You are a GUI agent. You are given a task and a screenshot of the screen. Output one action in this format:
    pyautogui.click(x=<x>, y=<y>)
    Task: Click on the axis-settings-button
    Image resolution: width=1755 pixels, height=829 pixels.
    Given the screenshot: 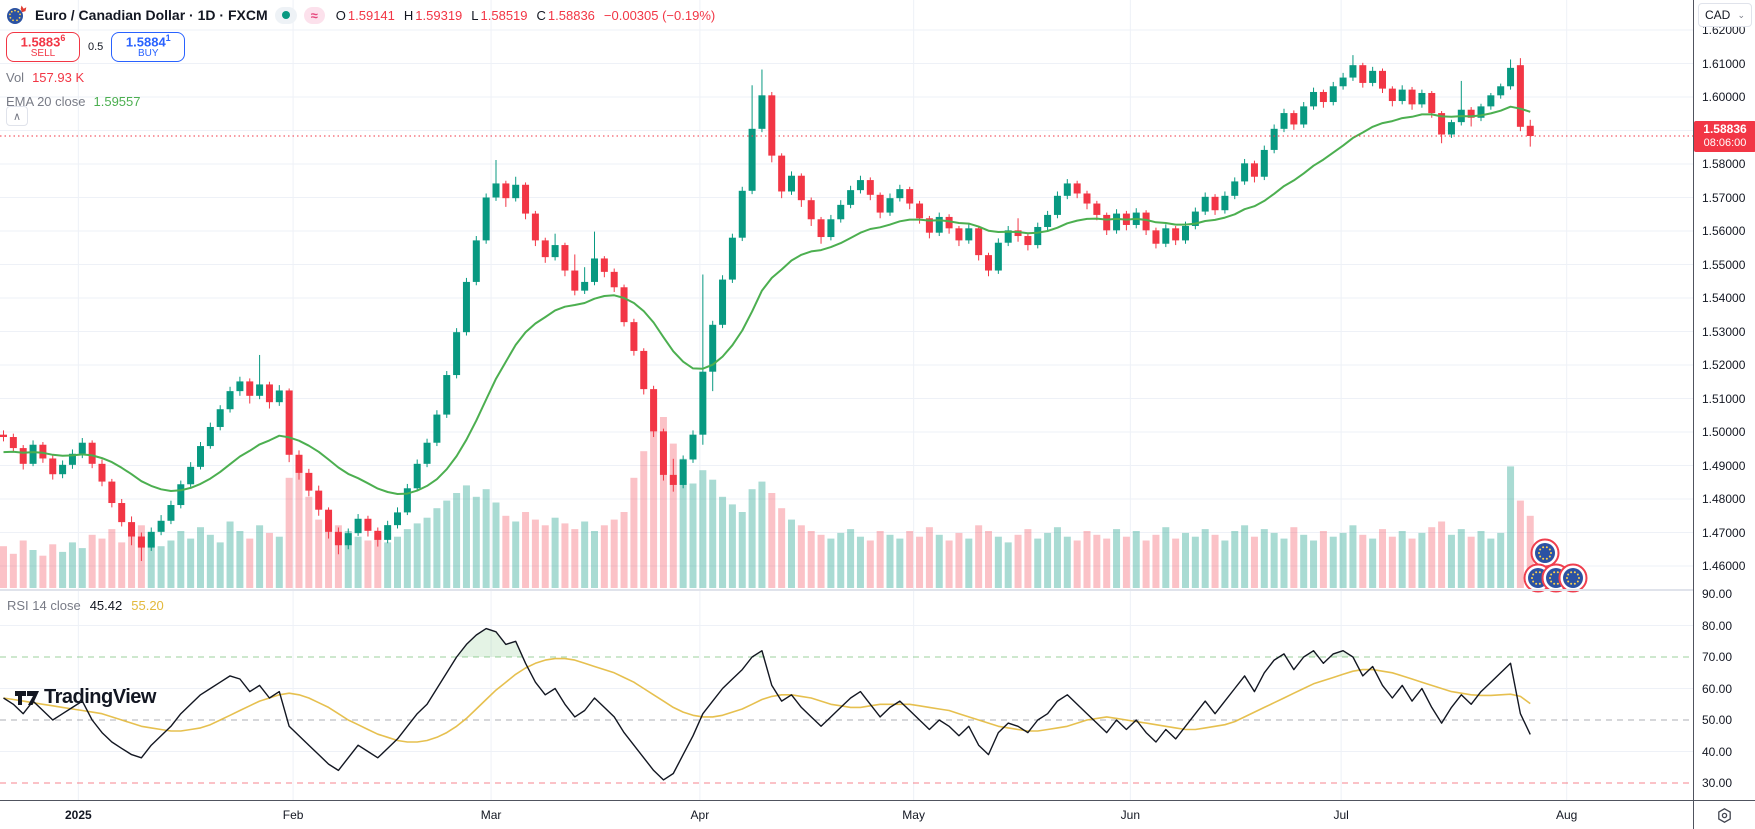 What is the action you would take?
    pyautogui.click(x=1724, y=815)
    